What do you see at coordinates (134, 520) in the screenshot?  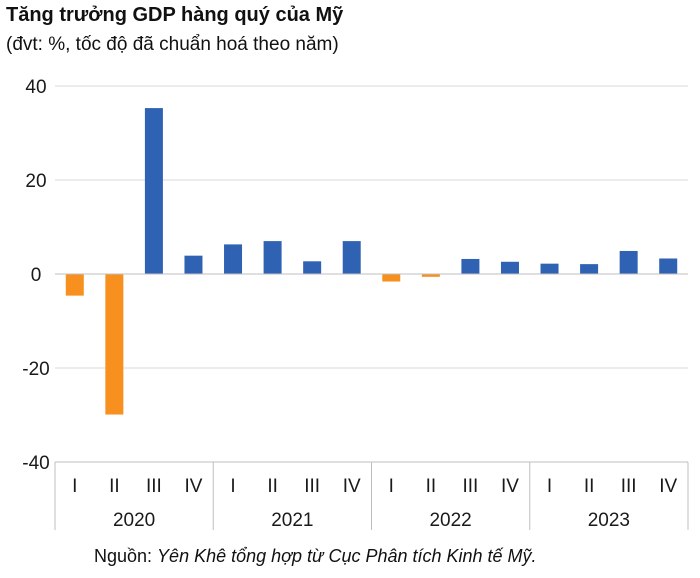 I see `year-label: 2020` at bounding box center [134, 520].